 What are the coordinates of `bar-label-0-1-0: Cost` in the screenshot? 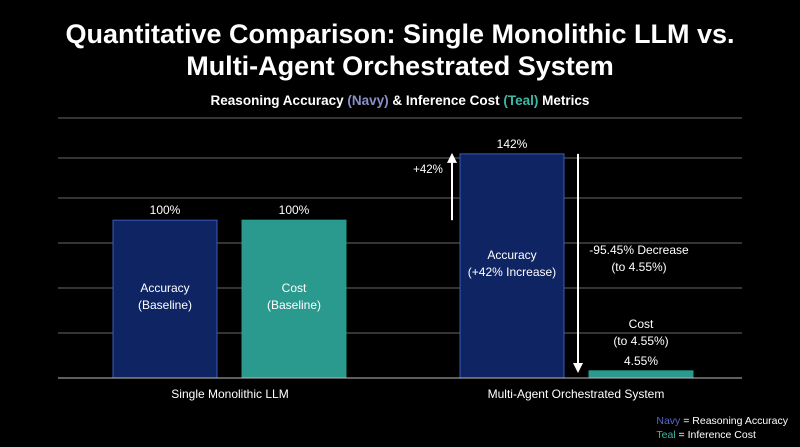 It's located at (294, 288).